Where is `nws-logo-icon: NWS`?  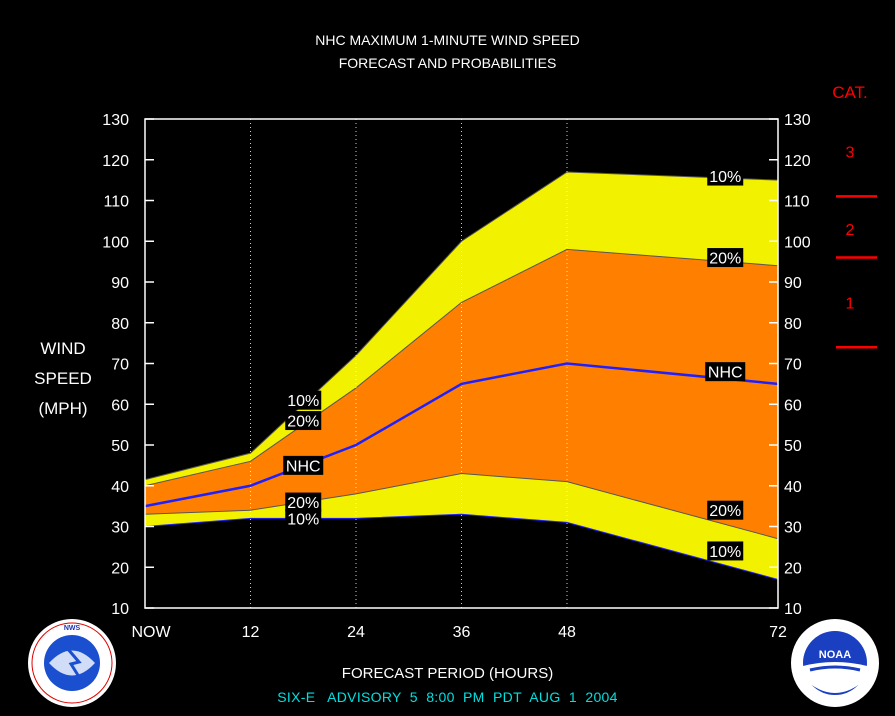
nws-logo-icon: NWS is located at coordinates (72, 663).